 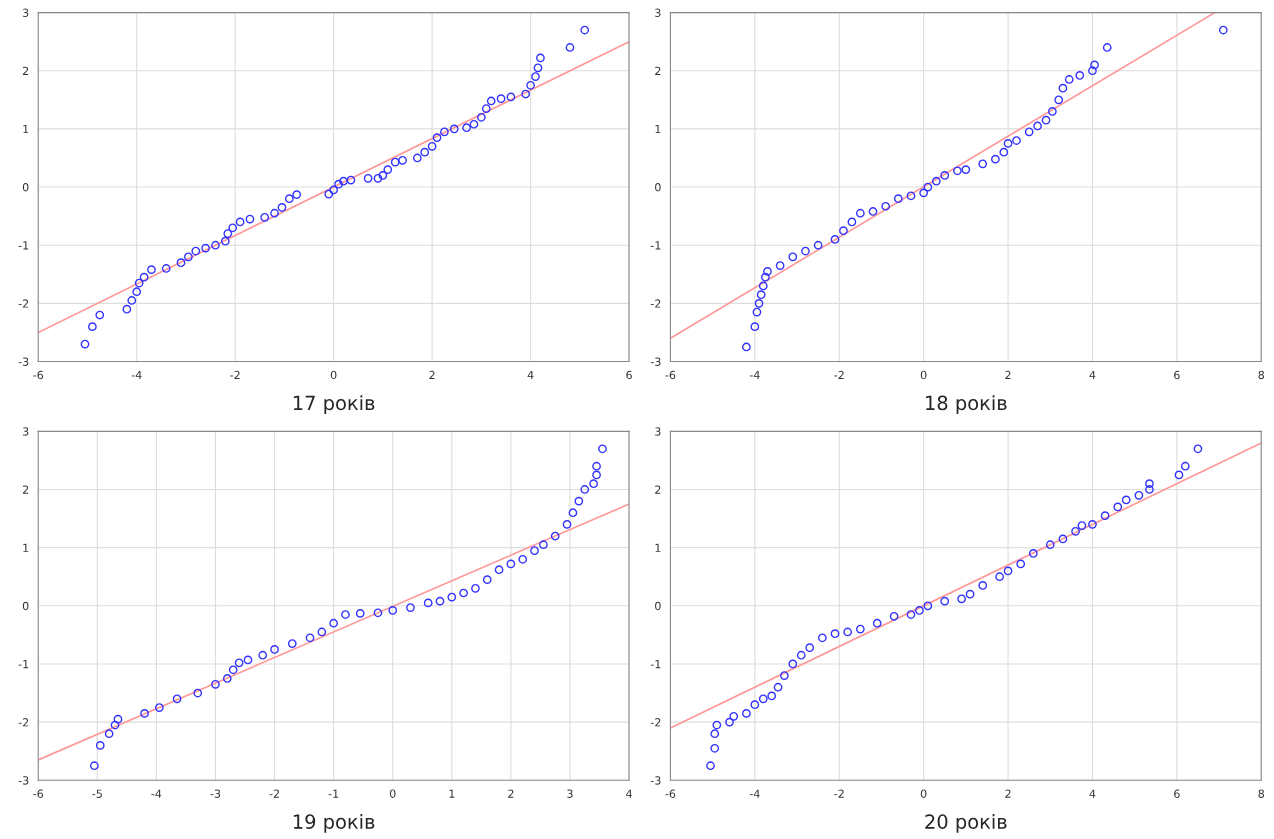 What do you see at coordinates (966, 405) in the screenshot?
I see `x-axis-title: 18 років` at bounding box center [966, 405].